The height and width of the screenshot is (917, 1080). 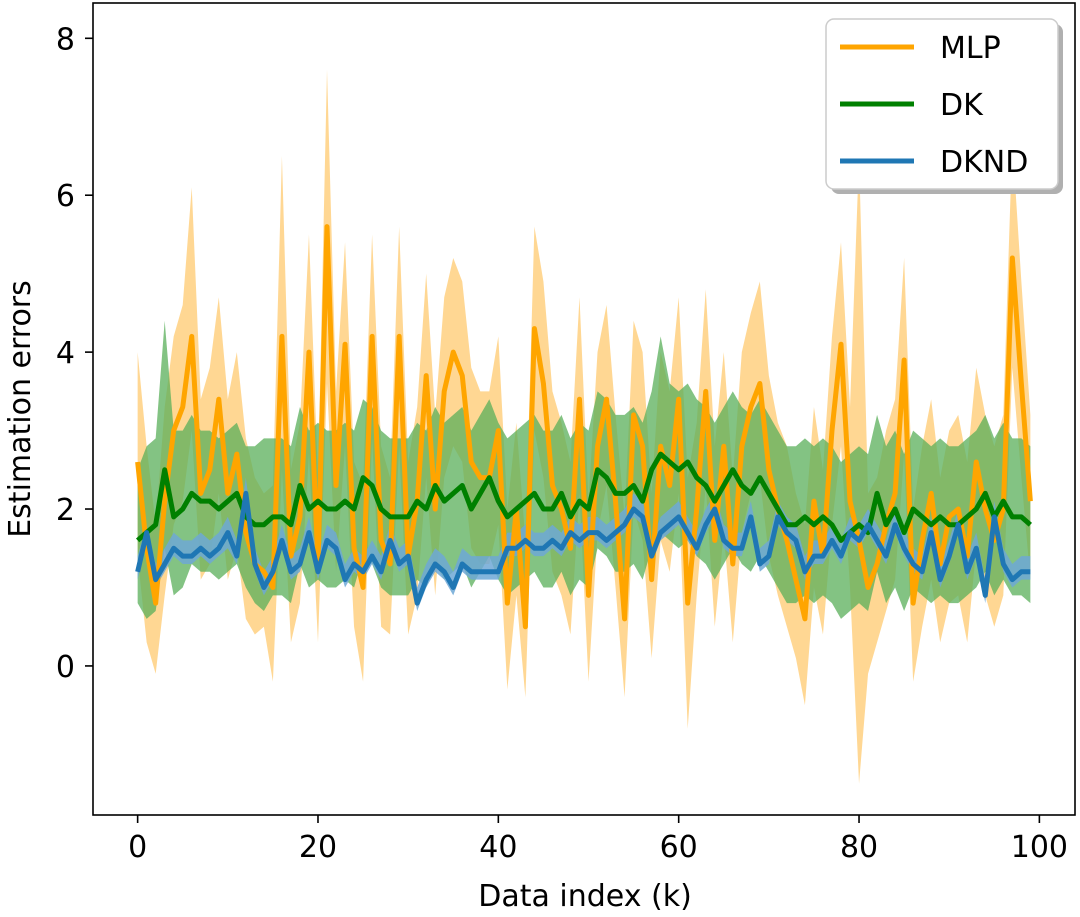 I want to click on x-tick-label: 100, so click(x=1039, y=847).